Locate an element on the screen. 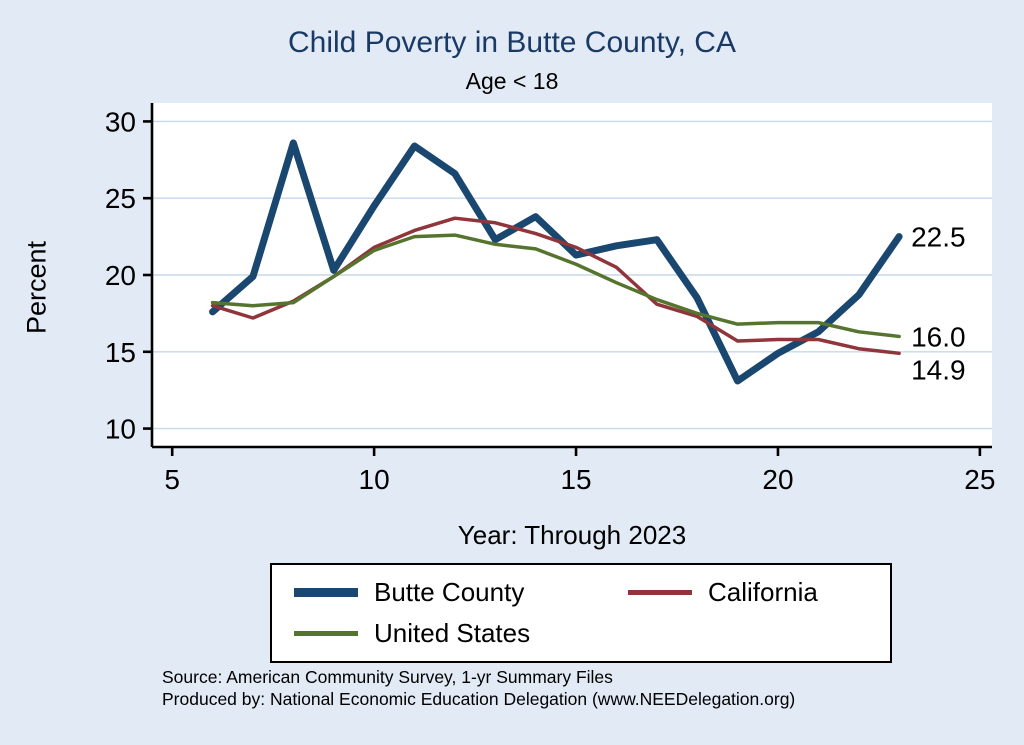 This screenshot has width=1024, height=745. legend-swatch-united-states is located at coordinates (326, 633).